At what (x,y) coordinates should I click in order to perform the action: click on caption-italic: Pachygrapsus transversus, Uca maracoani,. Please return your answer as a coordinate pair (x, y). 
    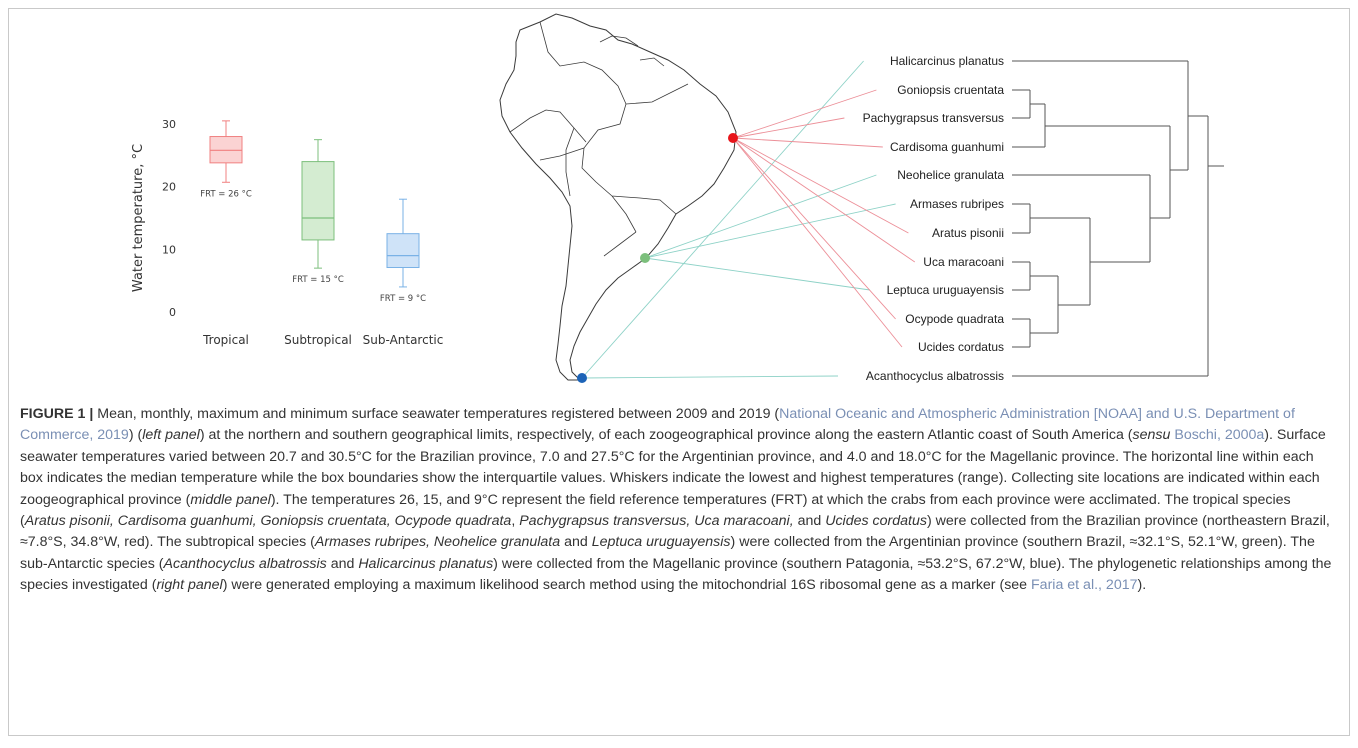
    Looking at the image, I should click on (656, 521).